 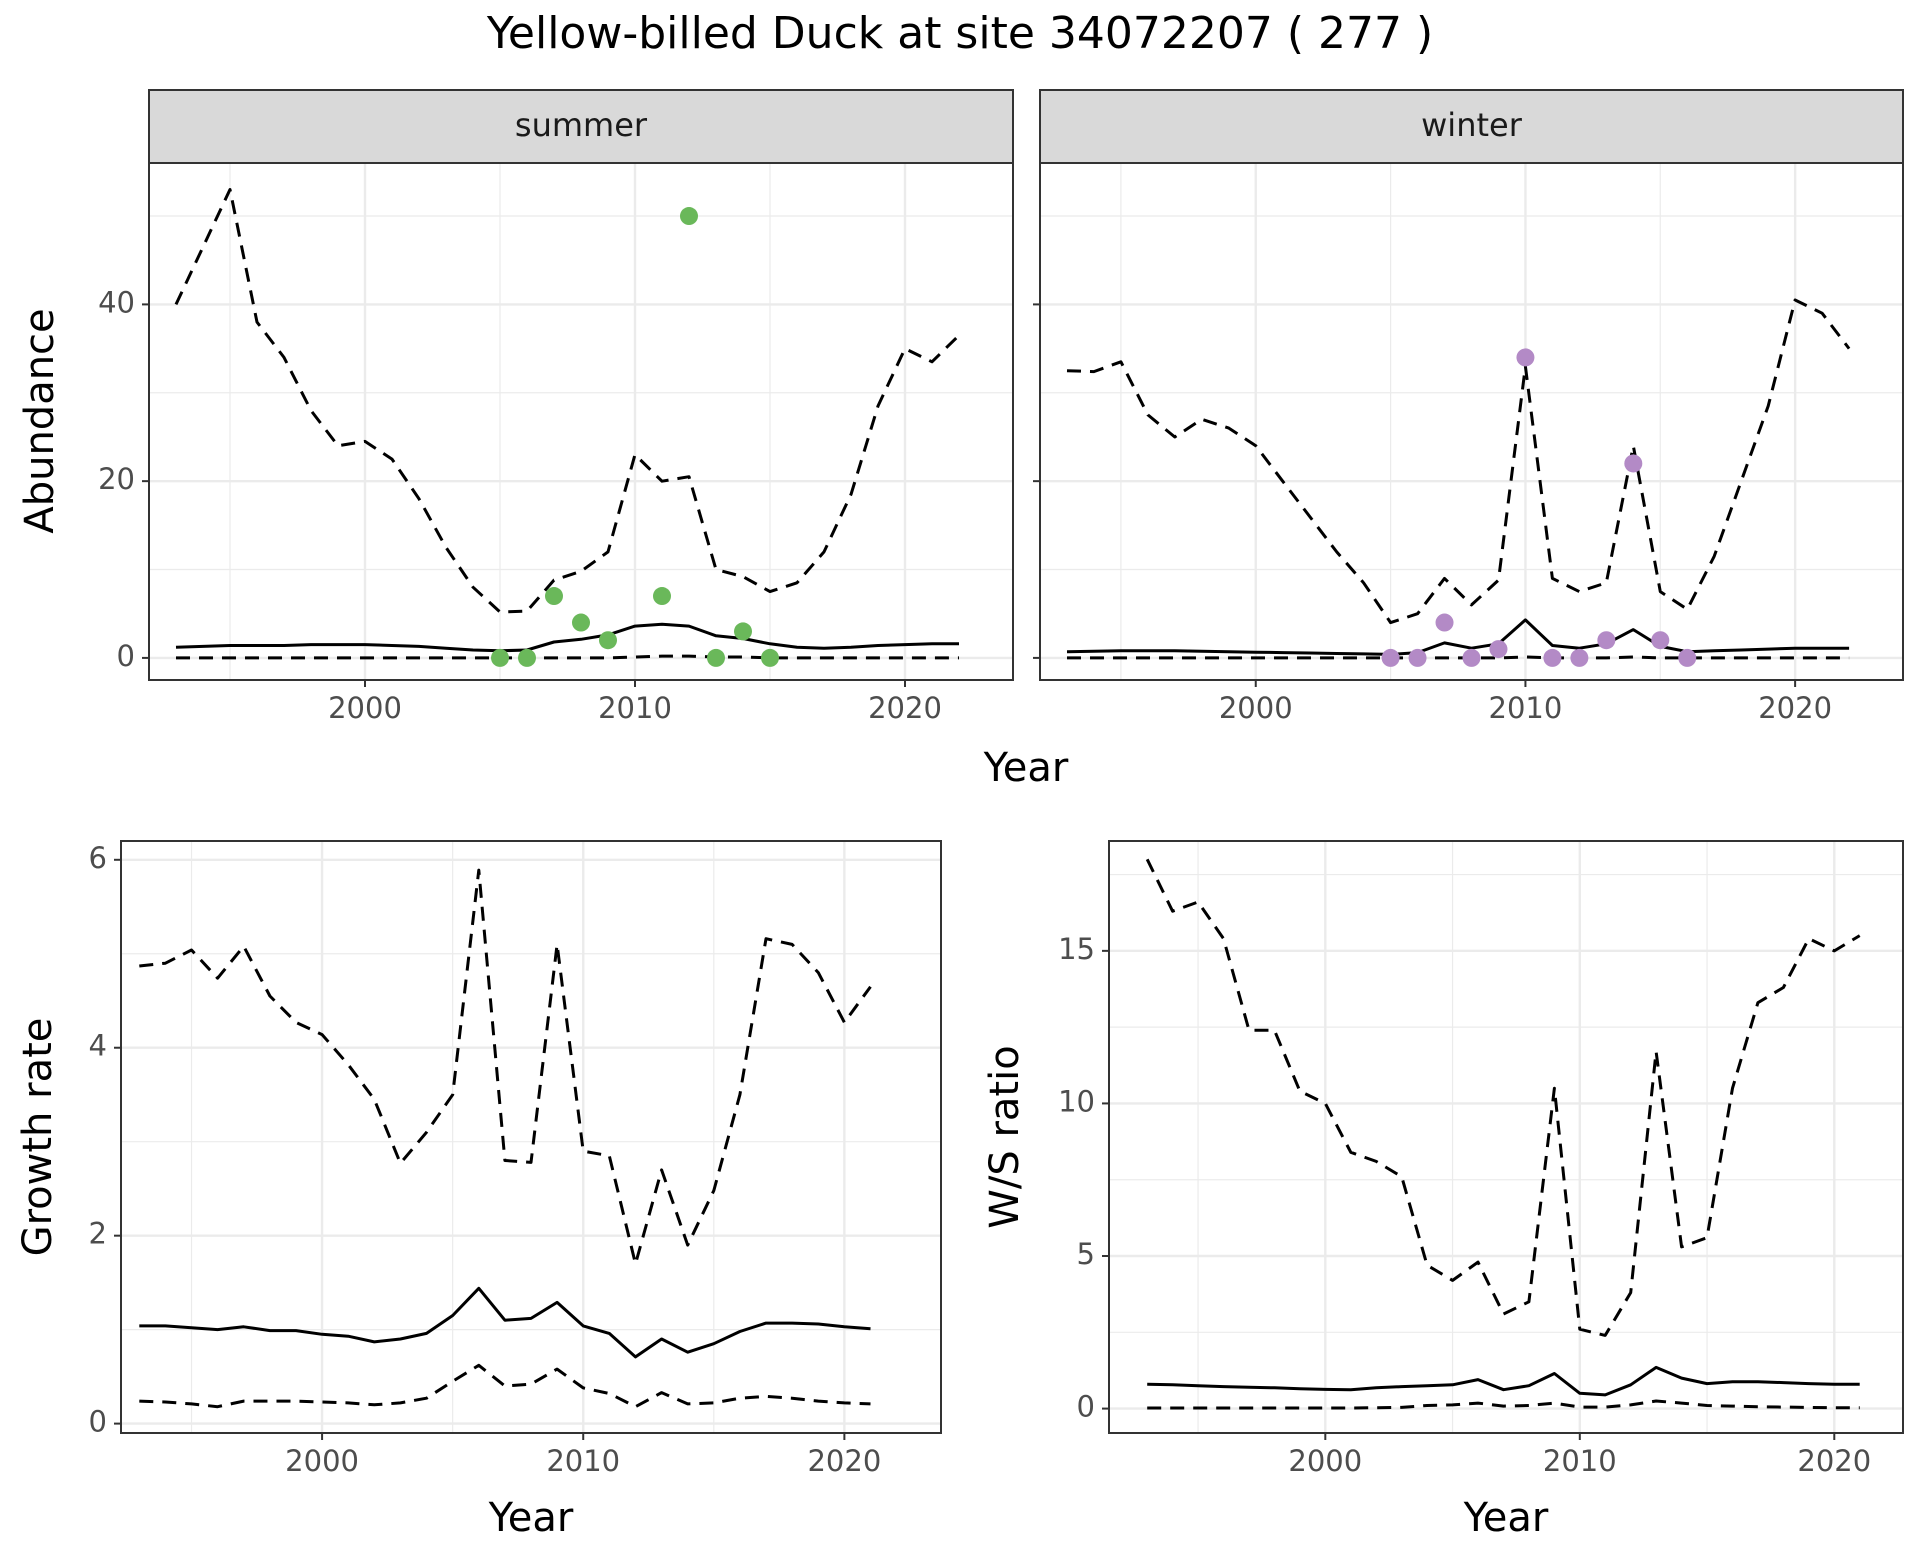 I want to click on panel-border, so click(x=1471, y=421).